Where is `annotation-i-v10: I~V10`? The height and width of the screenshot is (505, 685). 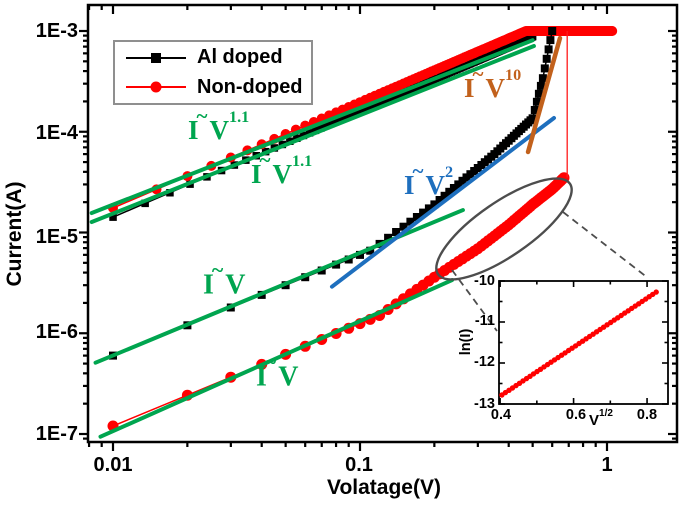
annotation-i-v10: I~V10 is located at coordinates (493, 82).